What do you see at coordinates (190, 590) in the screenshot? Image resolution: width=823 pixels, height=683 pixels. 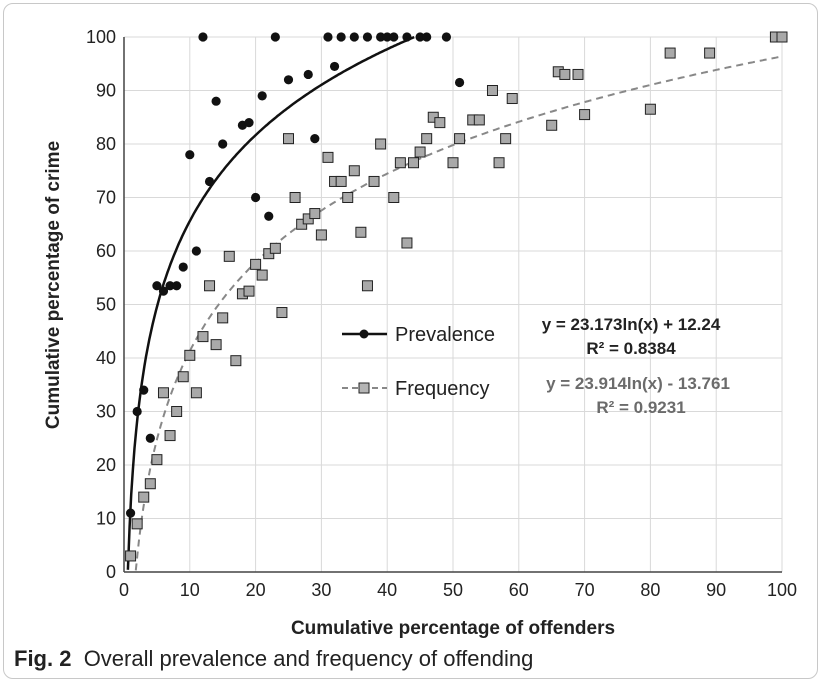 I see `x-tick-label: 10` at bounding box center [190, 590].